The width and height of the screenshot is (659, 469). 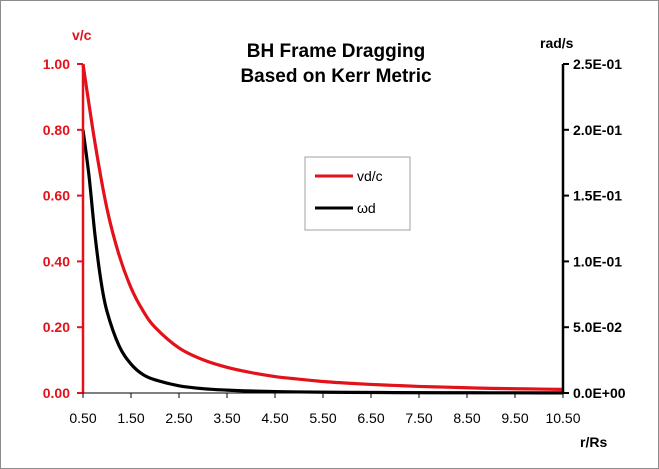 What do you see at coordinates (562, 418) in the screenshot?
I see `x-axis-tick-label: 10.50` at bounding box center [562, 418].